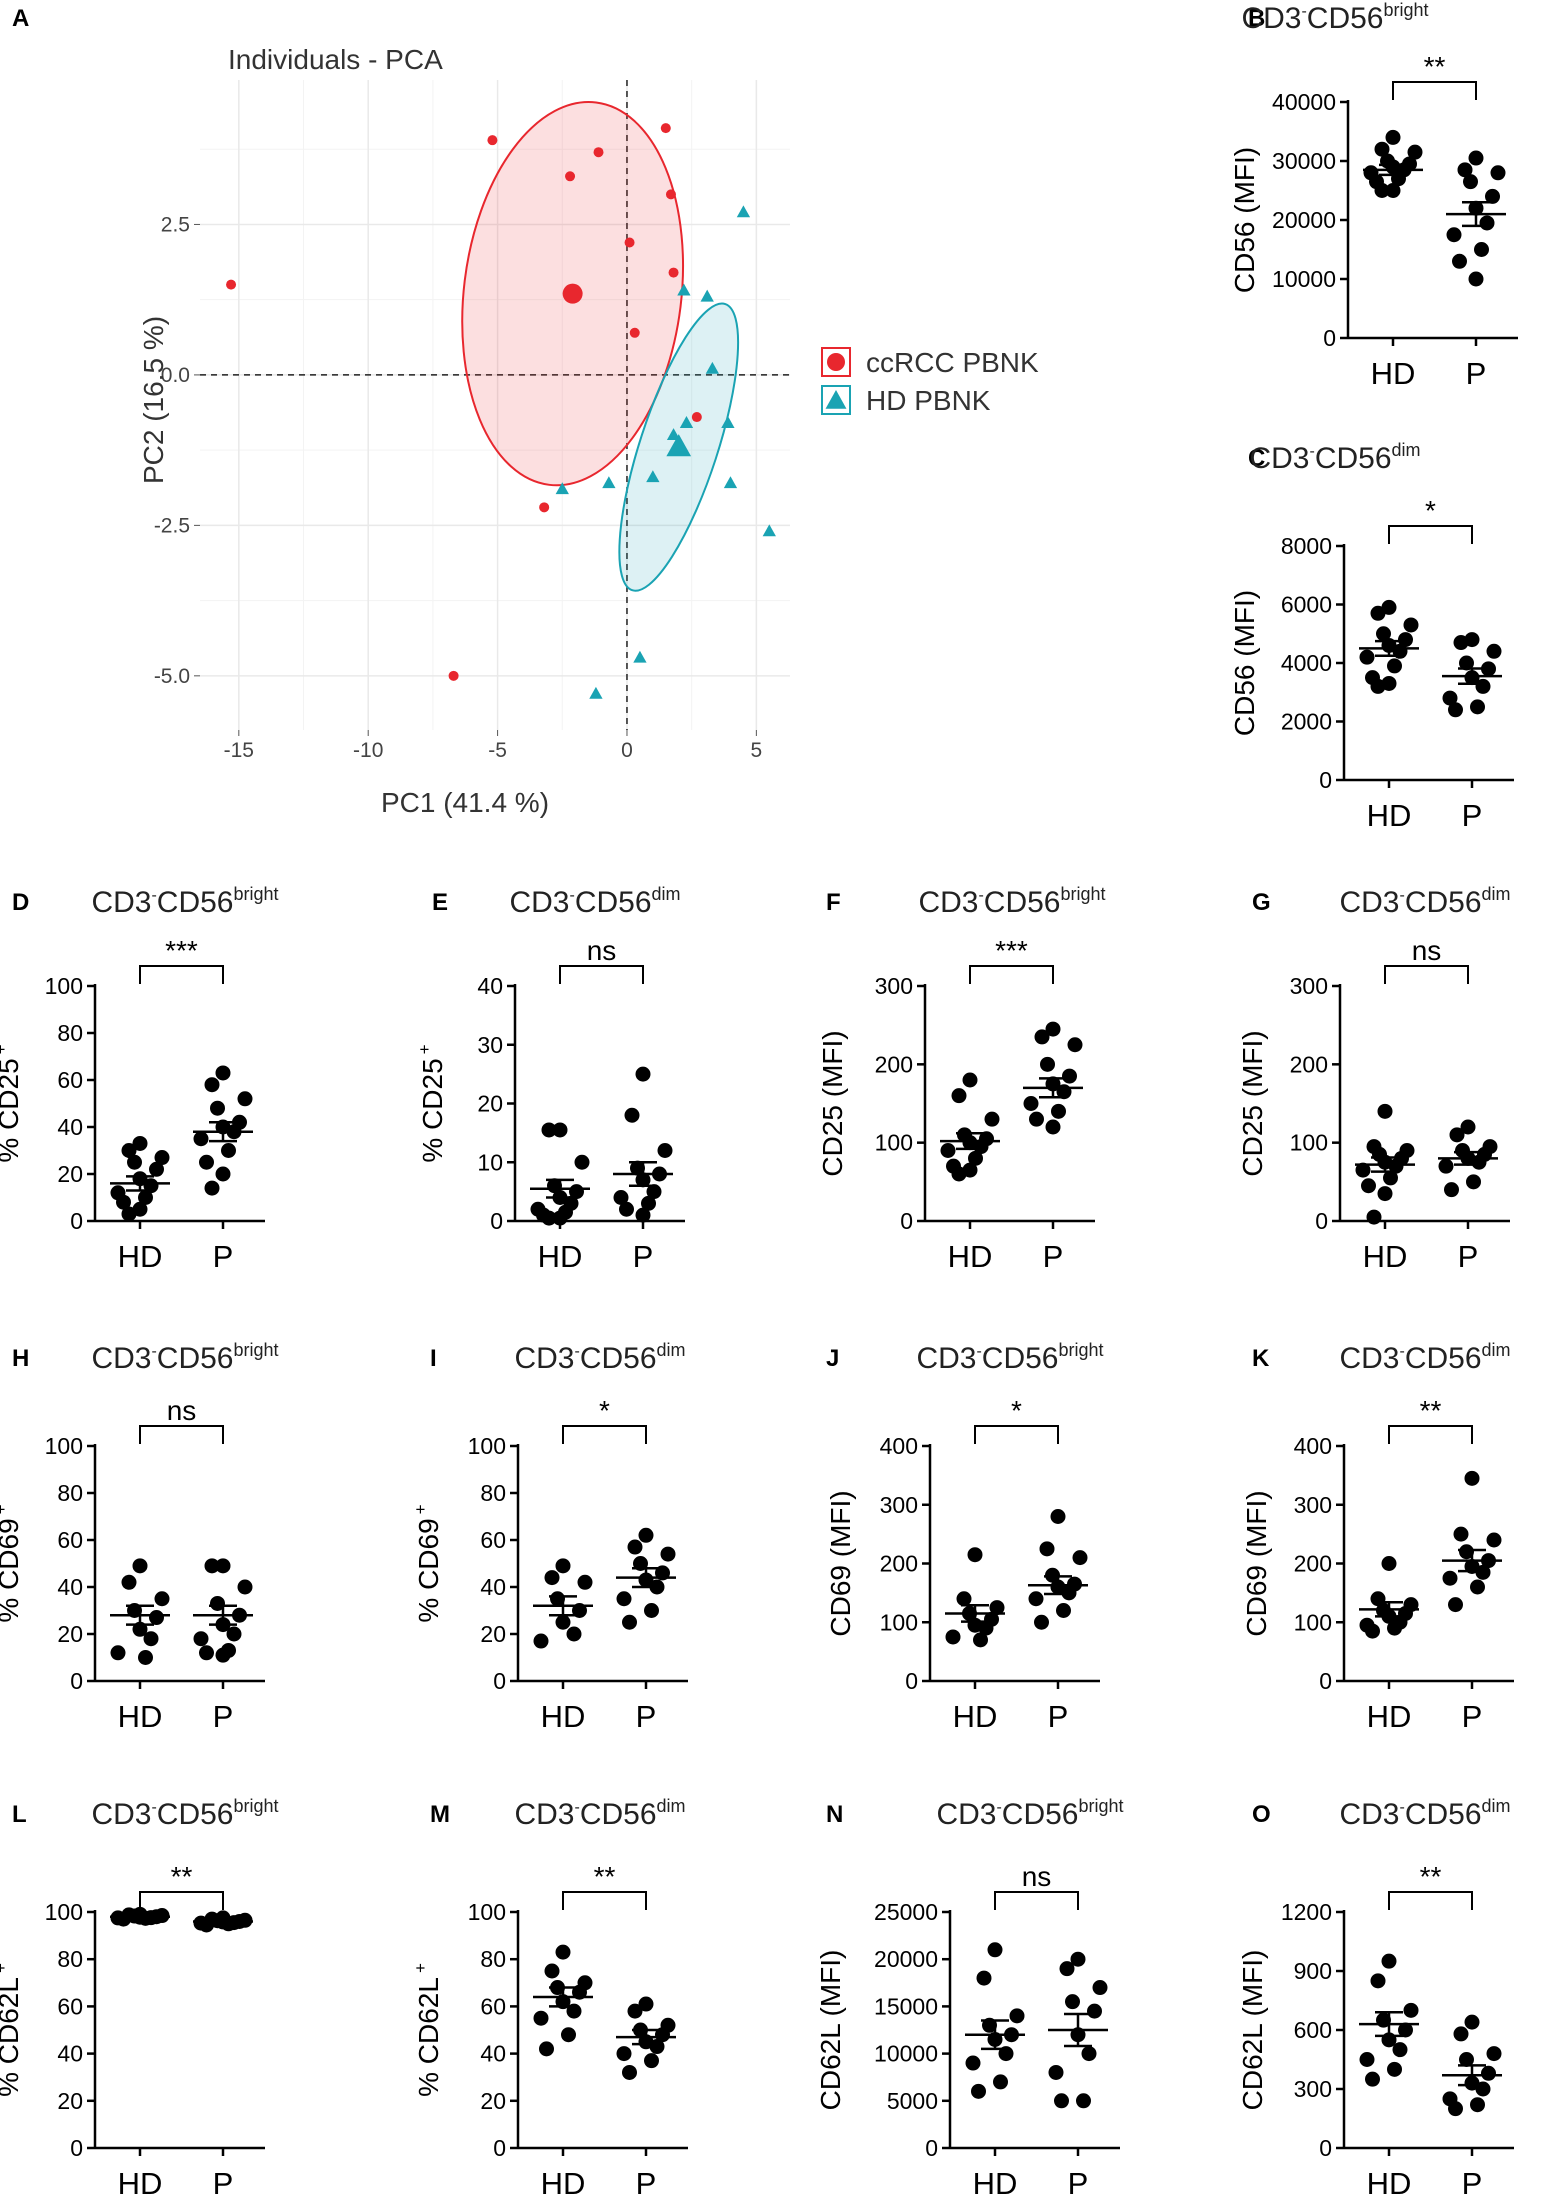 This screenshot has width=1549, height=2196. What do you see at coordinates (928, 400) in the screenshot?
I see `legend-label-hd: HD PBNK` at bounding box center [928, 400].